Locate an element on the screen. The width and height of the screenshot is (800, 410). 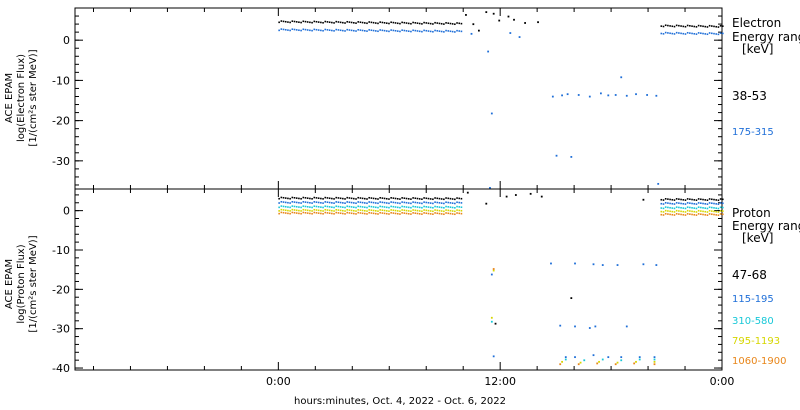
x-tick-label-2: 0:00 is located at coordinates (722, 381).